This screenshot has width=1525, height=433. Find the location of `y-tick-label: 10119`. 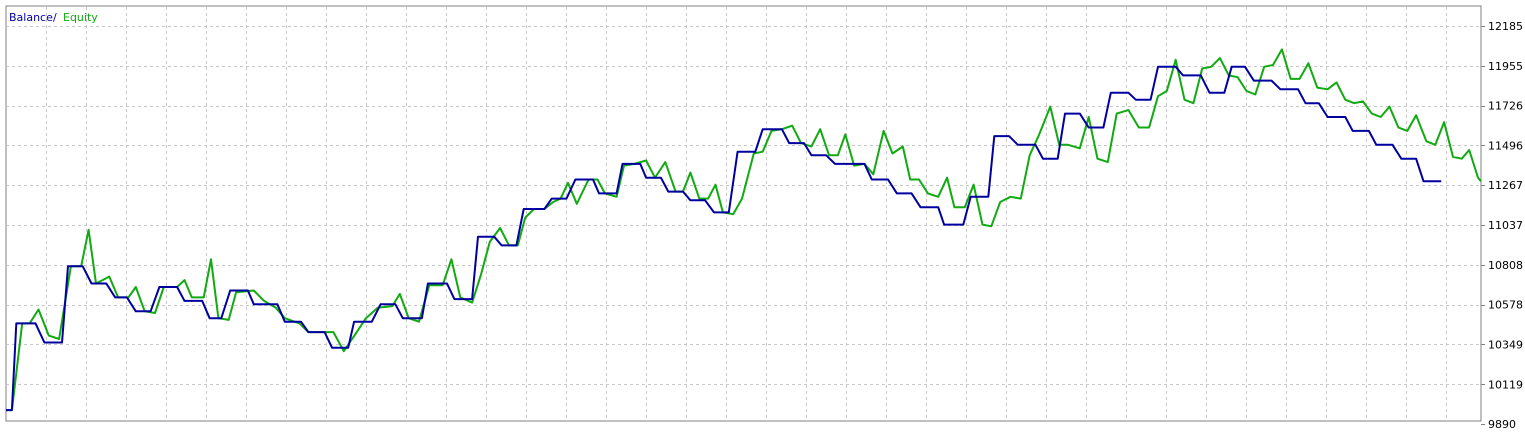

y-tick-label: 10119 is located at coordinates (1505, 384).